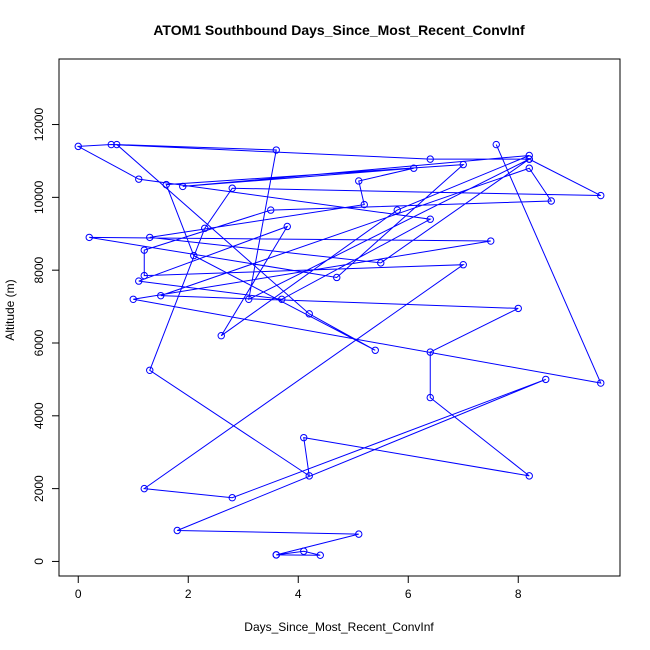 This screenshot has width=650, height=650. Describe the element at coordinates (39, 269) in the screenshot. I see `y-tick-label: 8000` at that location.